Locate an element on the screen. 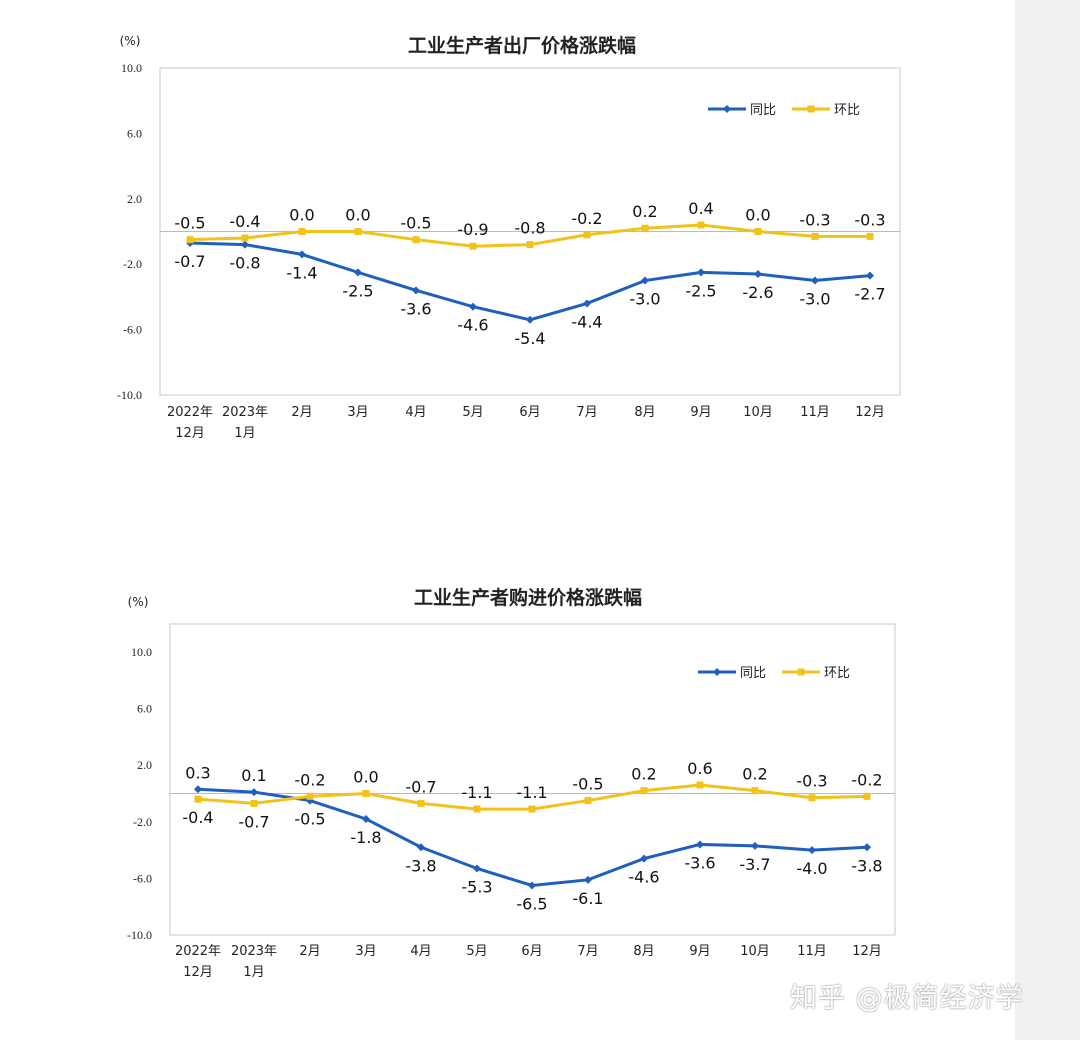  data-label: -3.6 is located at coordinates (415, 308).